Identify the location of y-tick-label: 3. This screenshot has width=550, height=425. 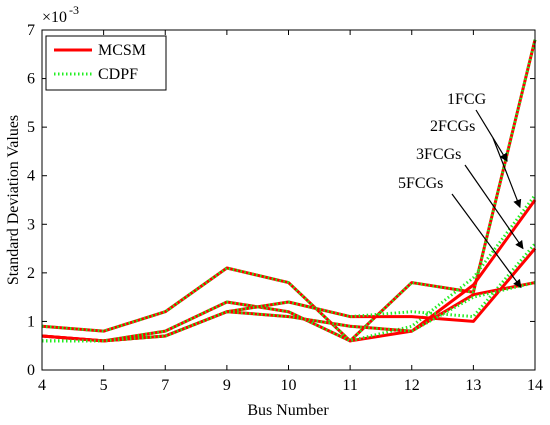
(31, 224).